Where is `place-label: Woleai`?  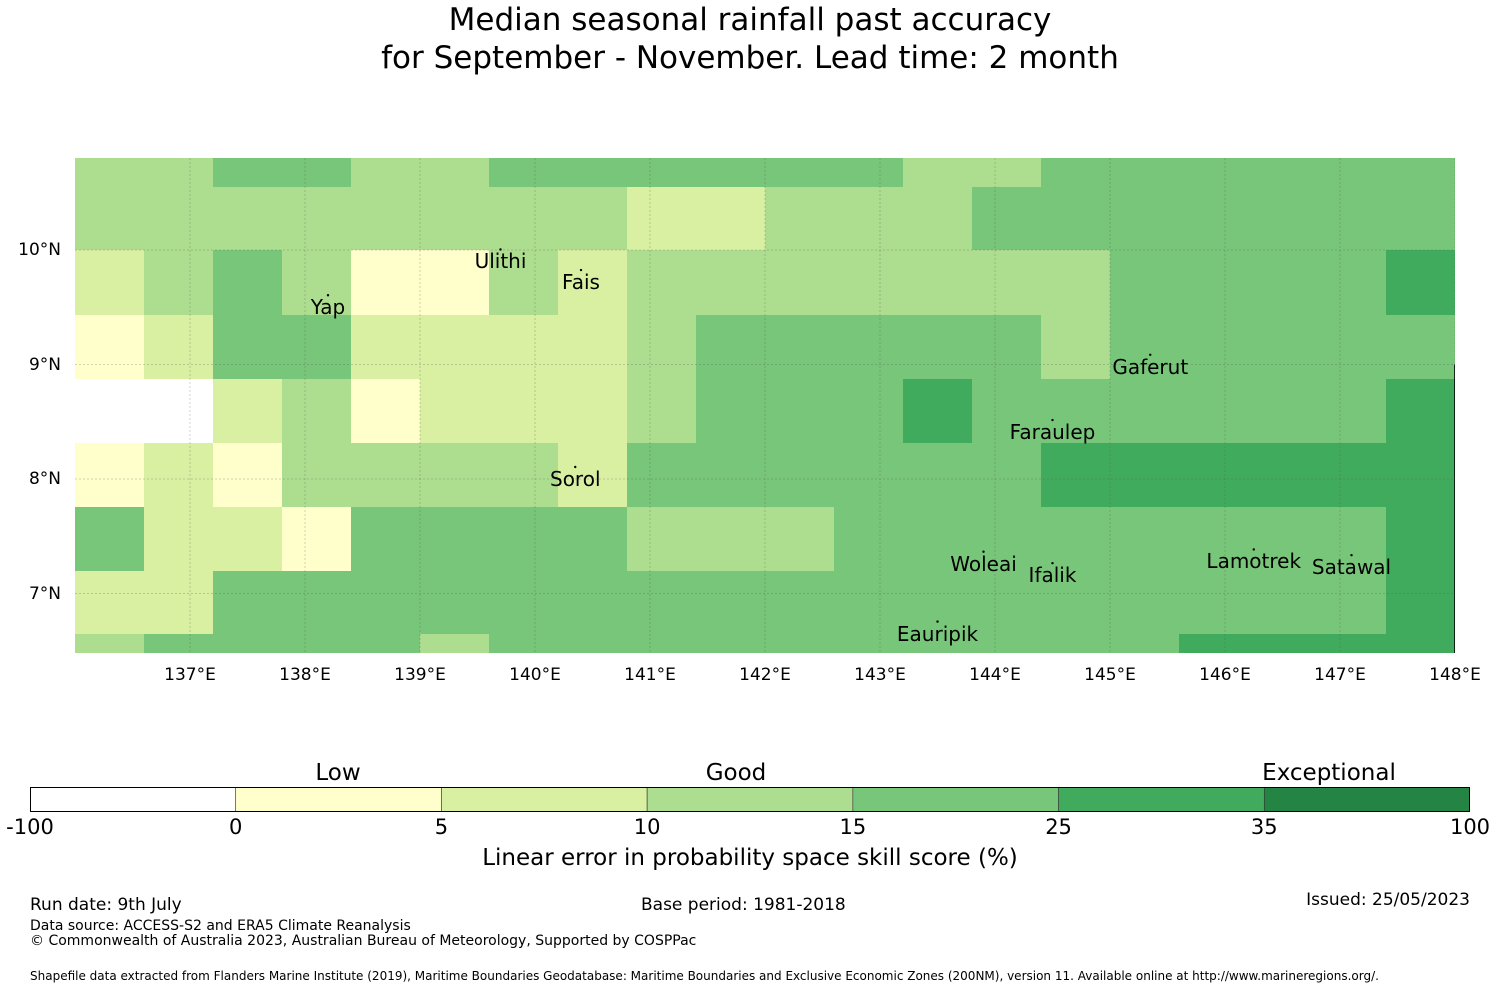
place-label: Woleai is located at coordinates (983, 563).